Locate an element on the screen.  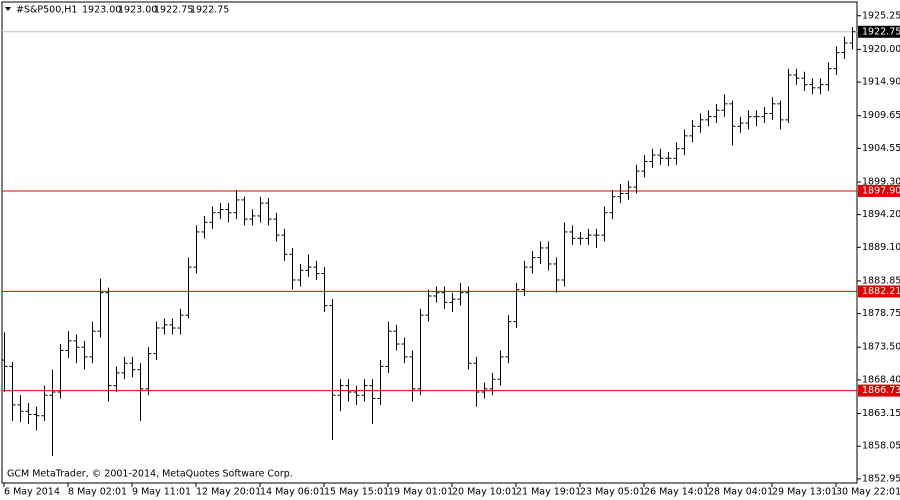
y-tick-label: 1873.50 is located at coordinates (881, 347).